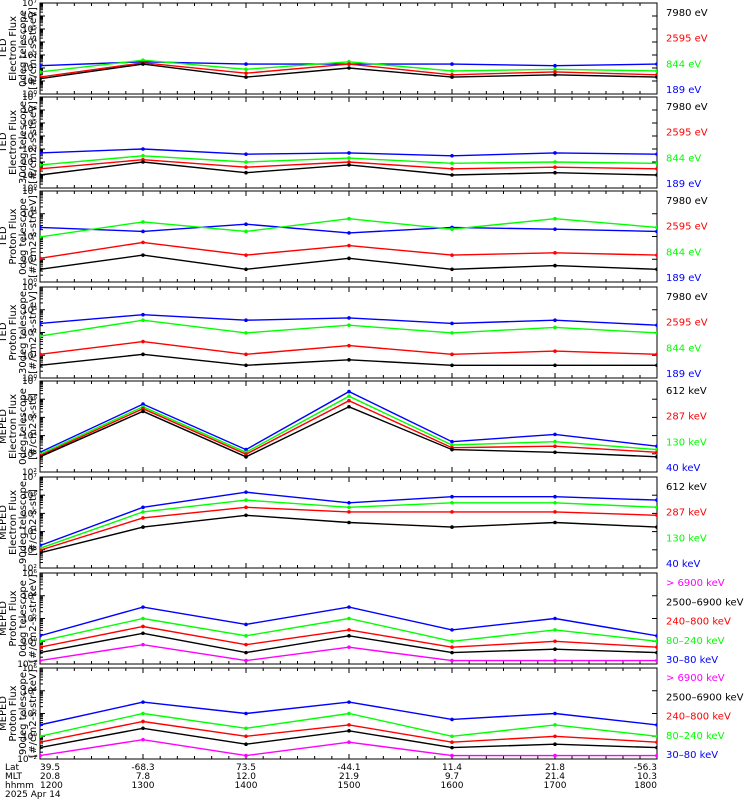 This screenshot has height=800, width=750. What do you see at coordinates (29, 215) in the screenshot?
I see `y-tick-label: 10³` at bounding box center [29, 215].